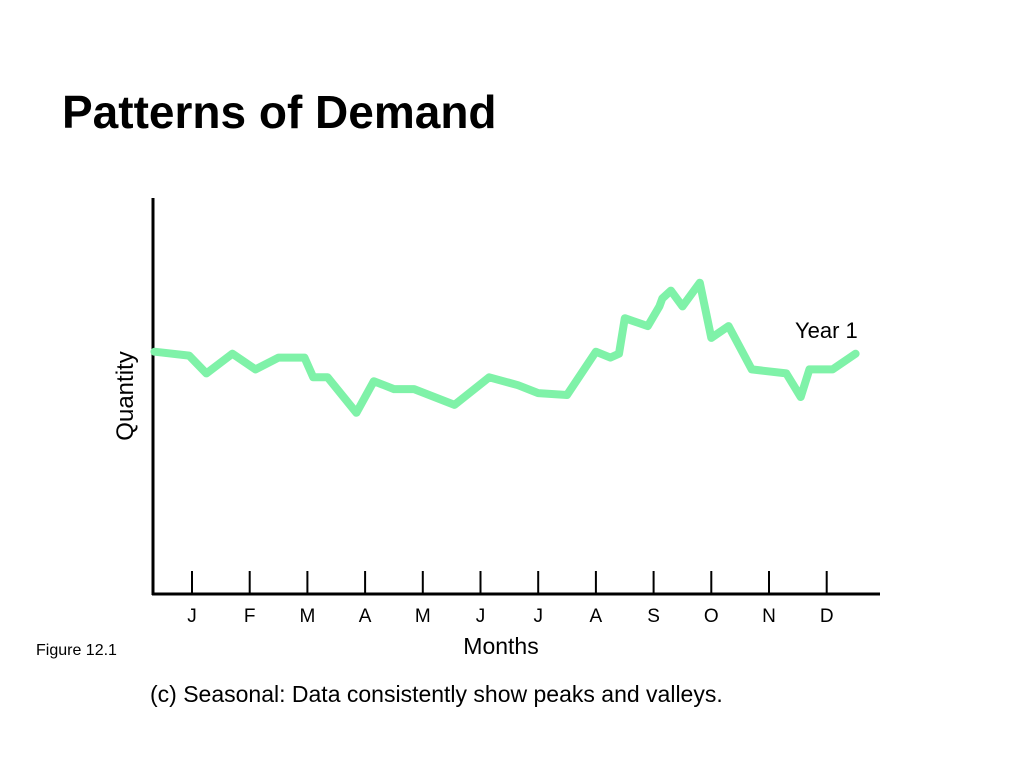 The height and width of the screenshot is (768, 1024). I want to click on x-tick-marks, so click(509, 582).